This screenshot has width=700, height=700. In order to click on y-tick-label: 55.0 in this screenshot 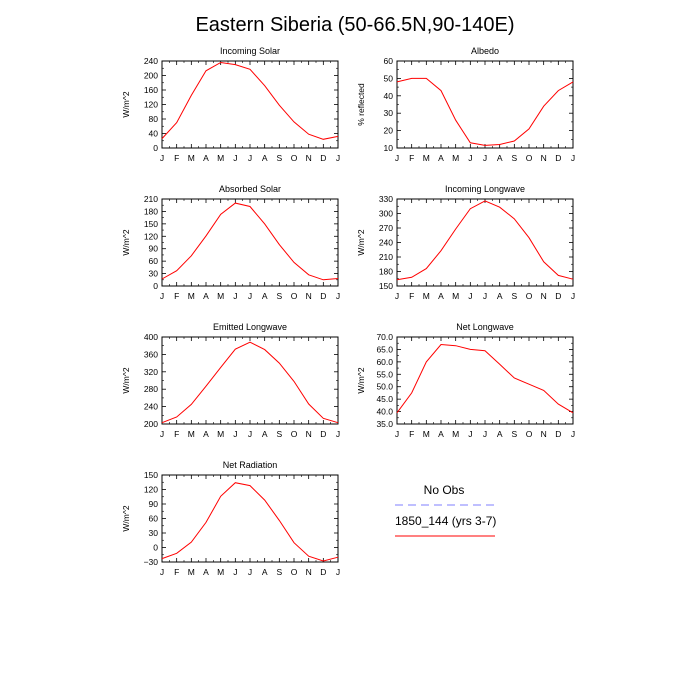, I will do `click(384, 374)`.